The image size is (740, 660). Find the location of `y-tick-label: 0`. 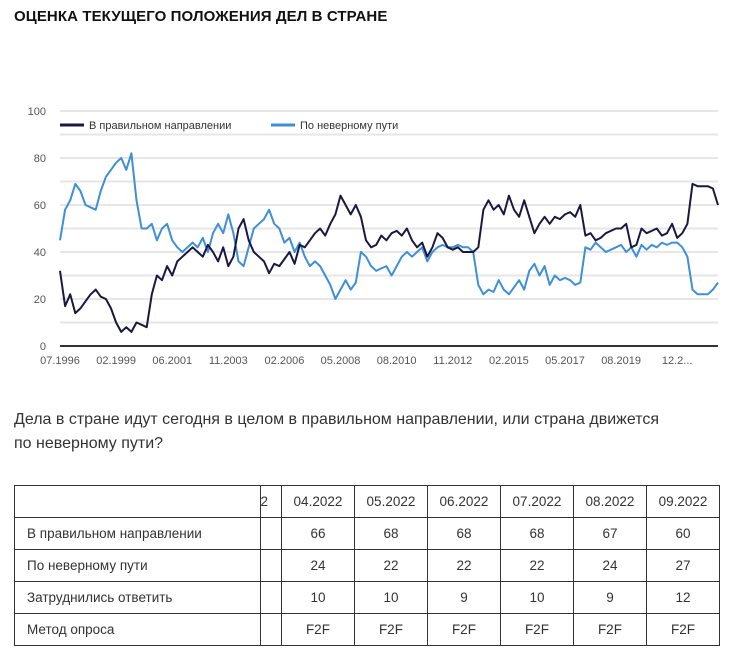

y-tick-label: 0 is located at coordinates (43, 347).